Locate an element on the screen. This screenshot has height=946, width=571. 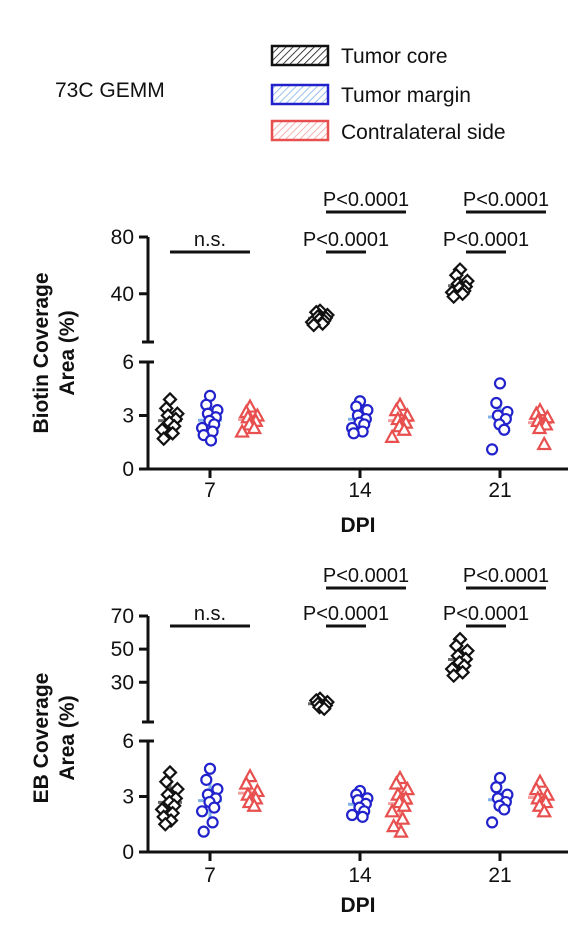
legend-swatch-margin is located at coordinates (300, 94).